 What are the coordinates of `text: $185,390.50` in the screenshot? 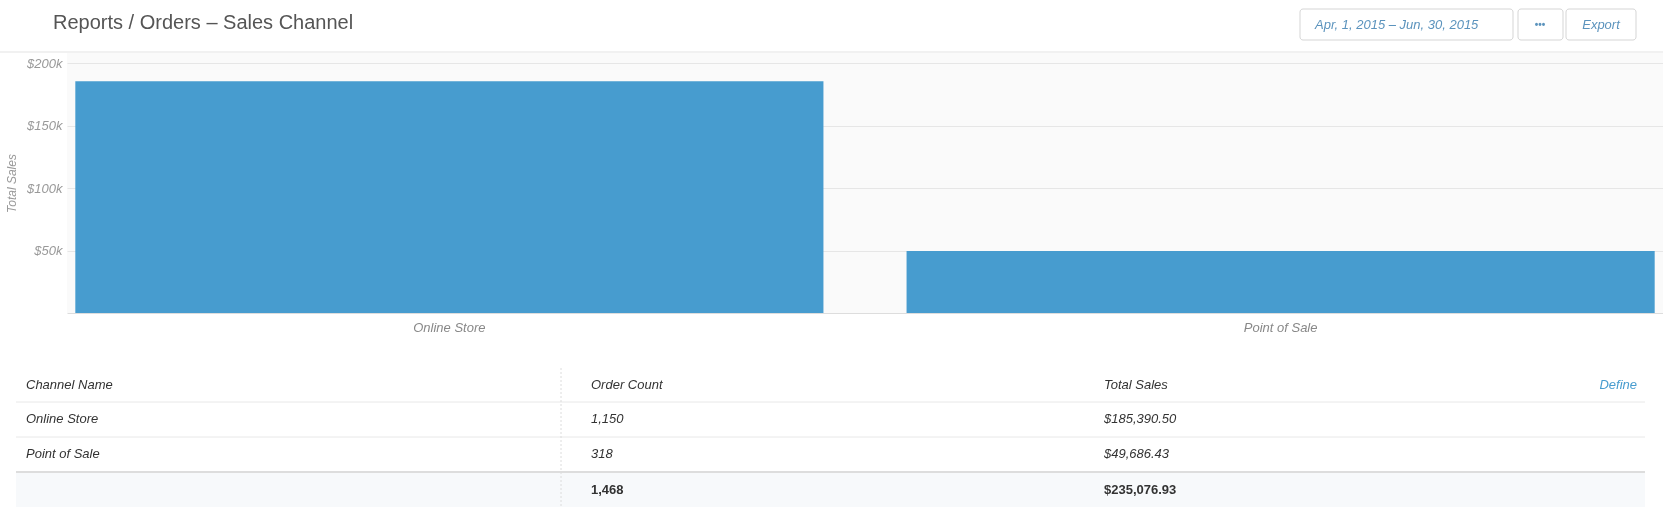 It's located at (1140, 418).